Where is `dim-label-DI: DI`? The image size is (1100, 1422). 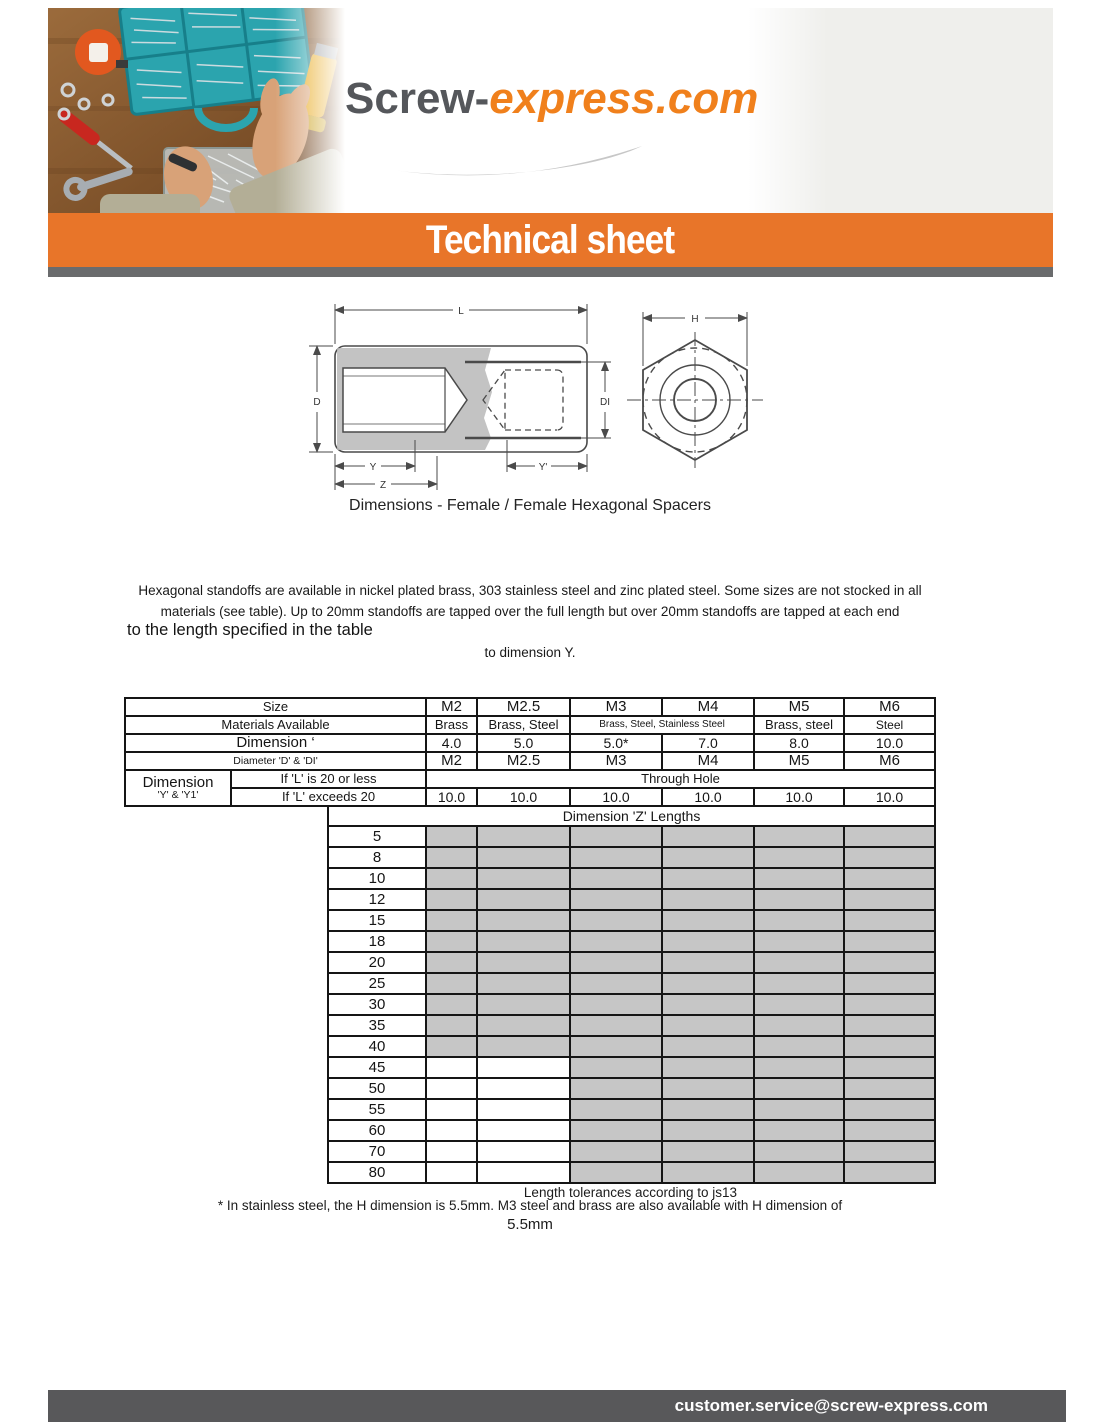
dim-label-DI: DI is located at coordinates (605, 402).